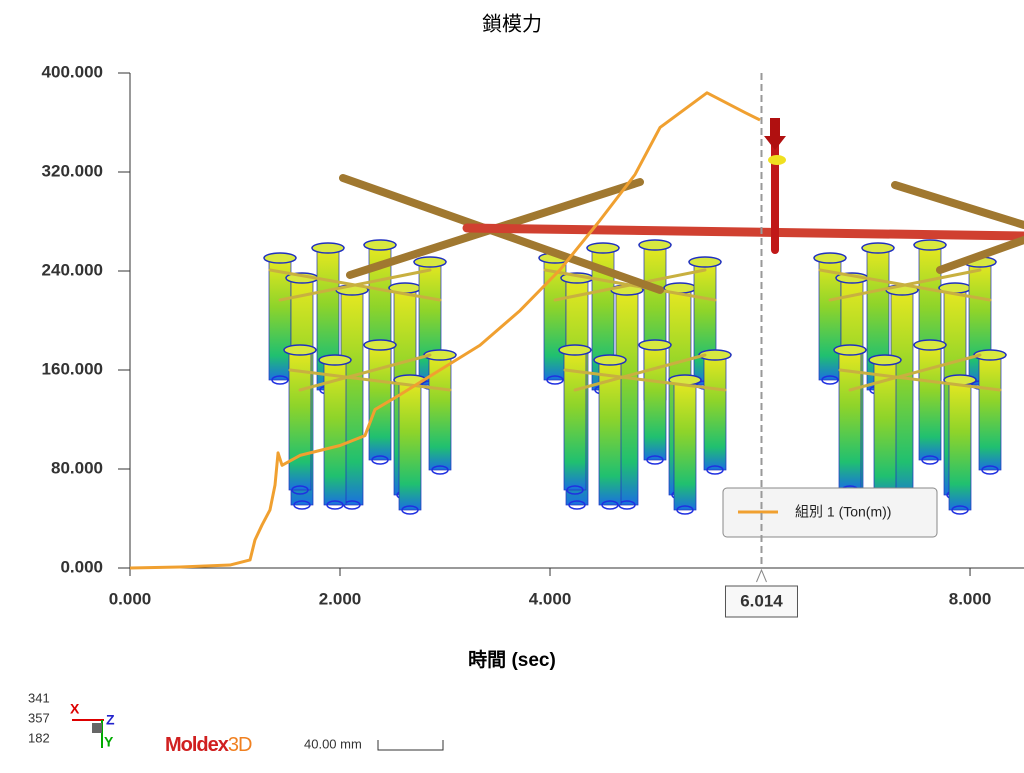  Describe the element at coordinates (333, 743) in the screenshot. I see `scale-bar-label: 40.00 mm` at that location.